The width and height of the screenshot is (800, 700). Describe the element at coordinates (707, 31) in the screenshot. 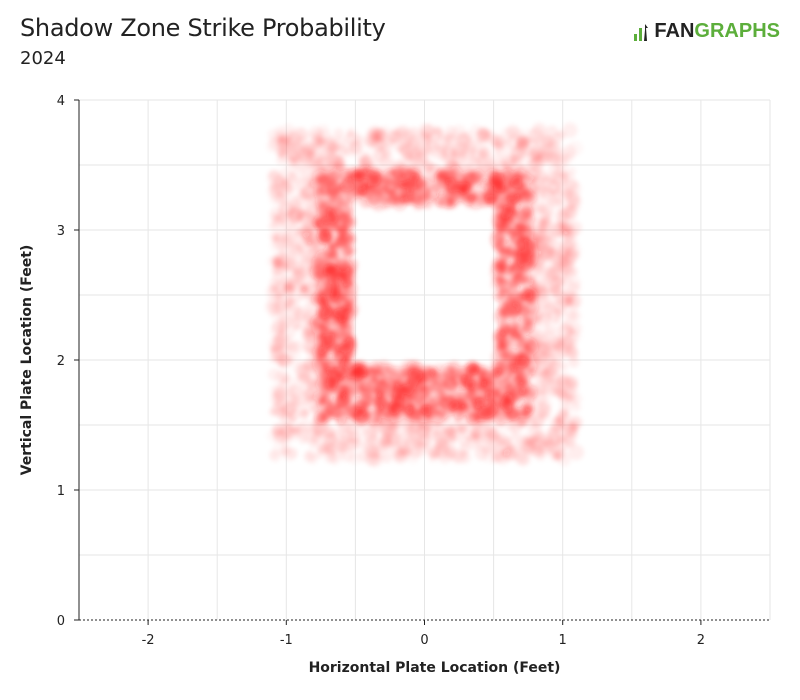

I see `fangraphs-logo: FAN GRAPHS` at that location.